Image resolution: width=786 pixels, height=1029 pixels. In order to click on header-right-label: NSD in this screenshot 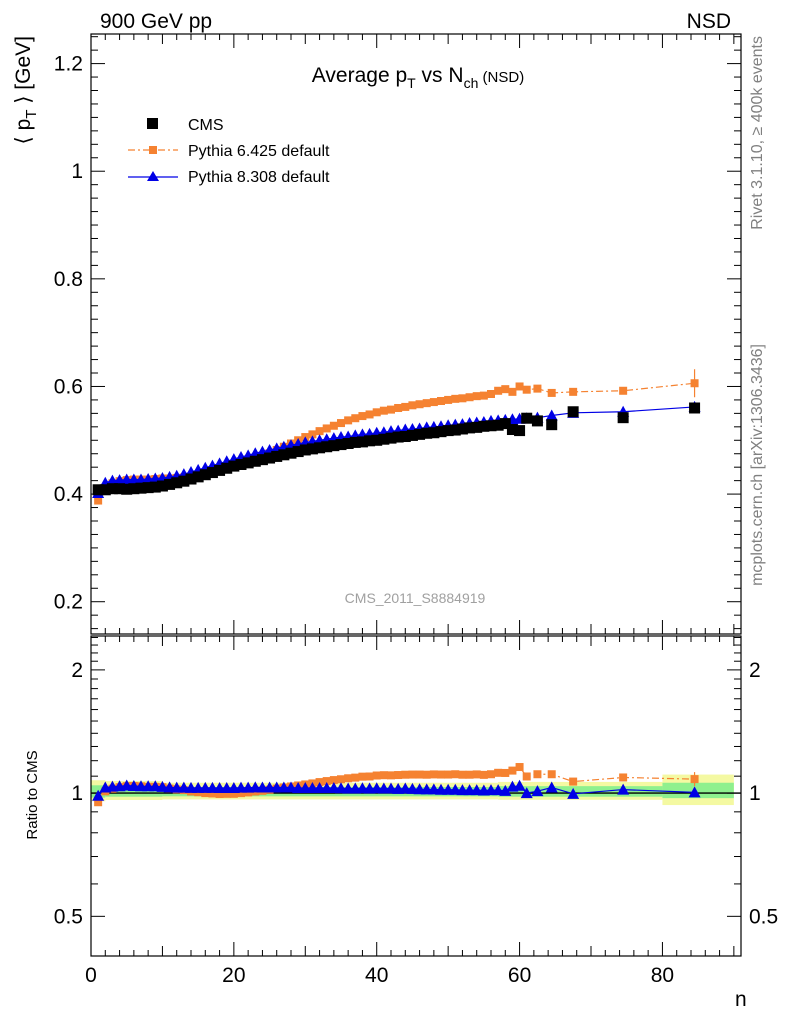, I will do `click(709, 21)`.